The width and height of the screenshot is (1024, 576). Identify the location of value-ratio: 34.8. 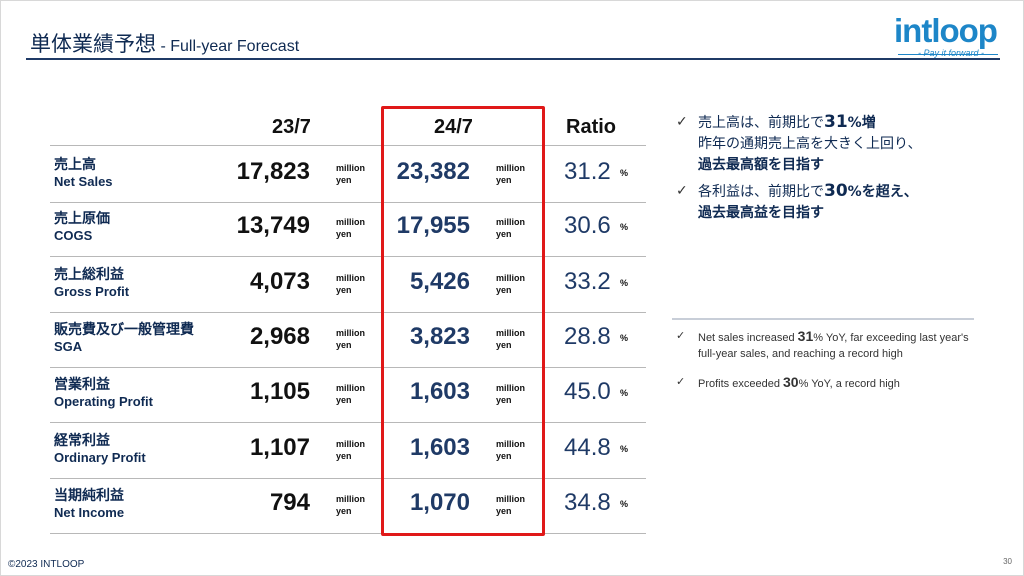
(587, 502).